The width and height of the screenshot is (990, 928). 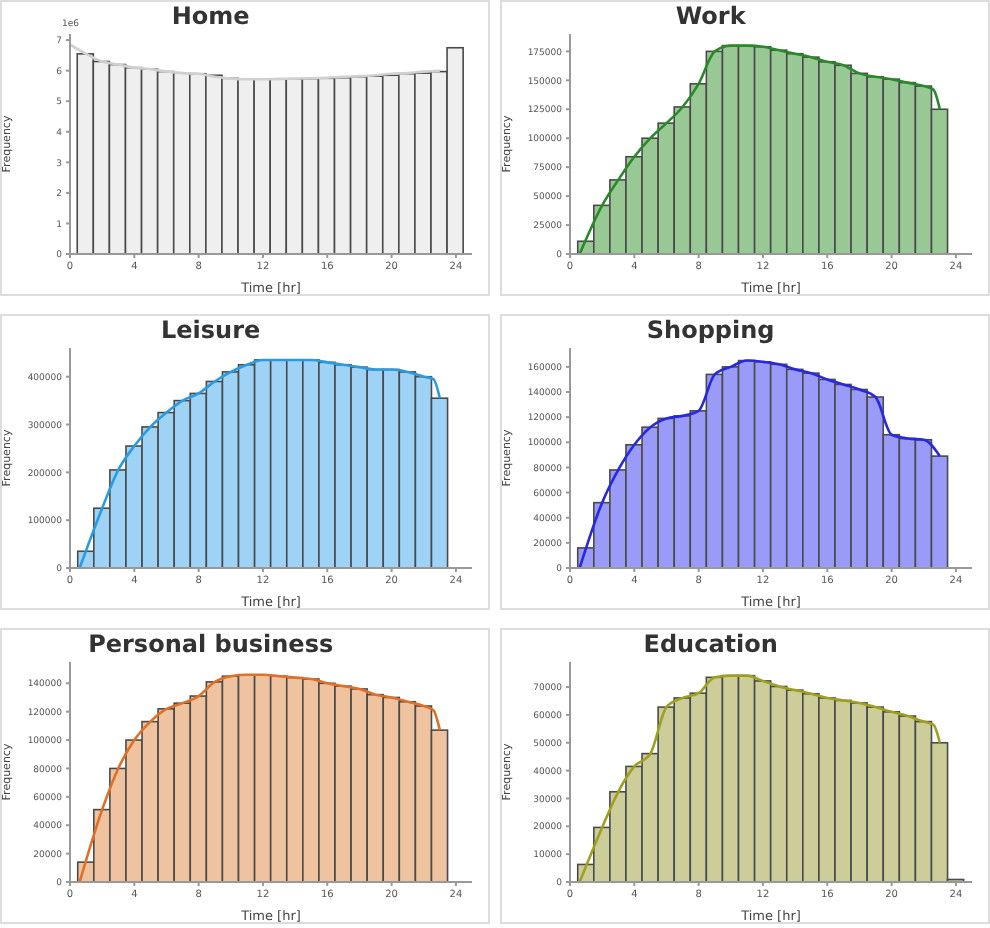 I want to click on chart-title: Education, so click(x=710, y=644).